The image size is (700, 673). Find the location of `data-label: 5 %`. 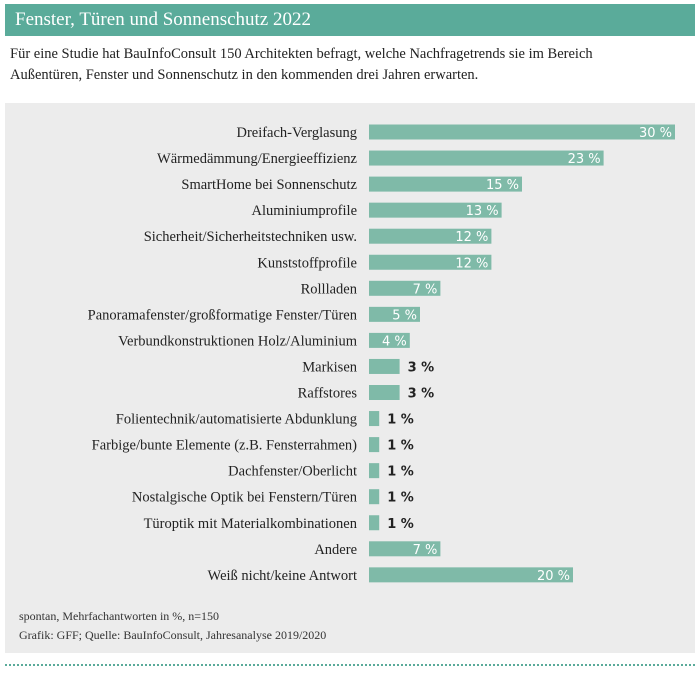

data-label: 5 % is located at coordinates (404, 315).